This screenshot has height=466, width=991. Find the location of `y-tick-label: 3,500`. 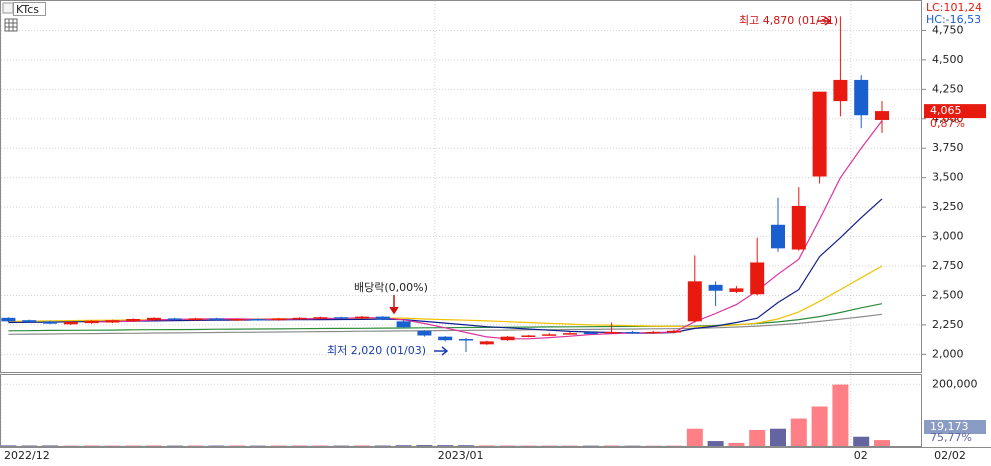

y-tick-label: 3,500 is located at coordinates (948, 177).